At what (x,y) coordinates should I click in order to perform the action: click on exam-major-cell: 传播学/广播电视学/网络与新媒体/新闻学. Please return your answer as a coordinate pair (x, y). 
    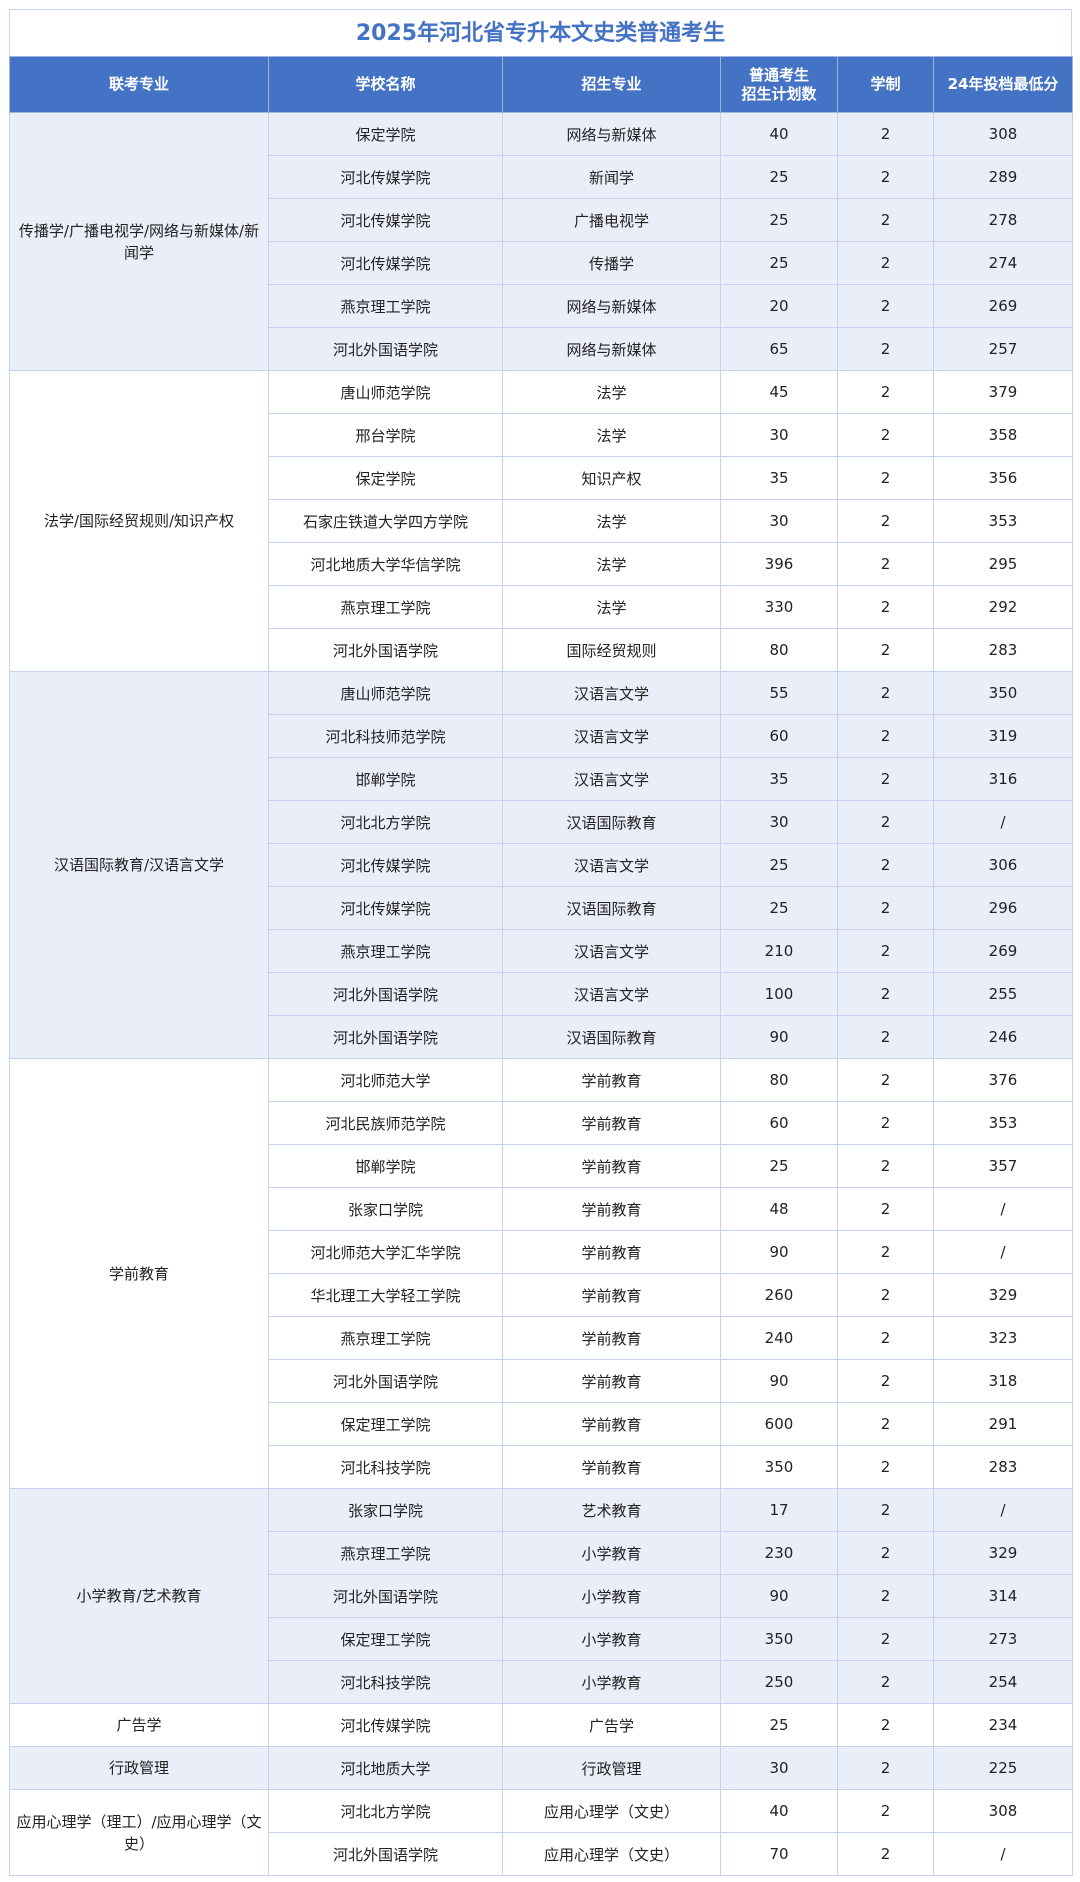
    Looking at the image, I should click on (139, 241).